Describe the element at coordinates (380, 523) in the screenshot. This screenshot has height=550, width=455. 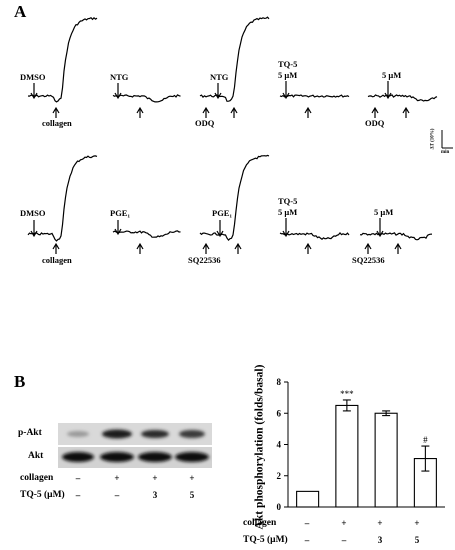
I see `chart-collagen-bar3: +` at that location.